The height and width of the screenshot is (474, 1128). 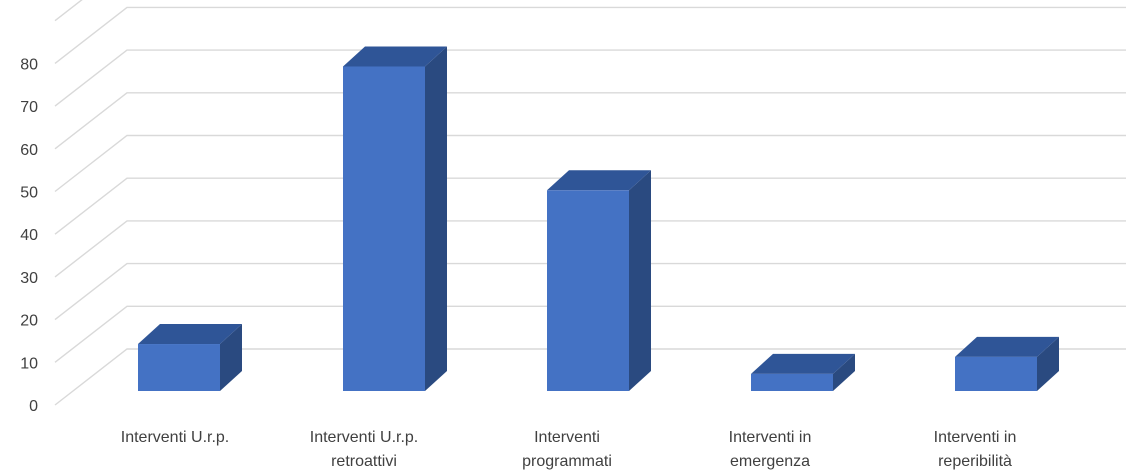 I want to click on y-tick-label: 0, so click(x=33, y=406).